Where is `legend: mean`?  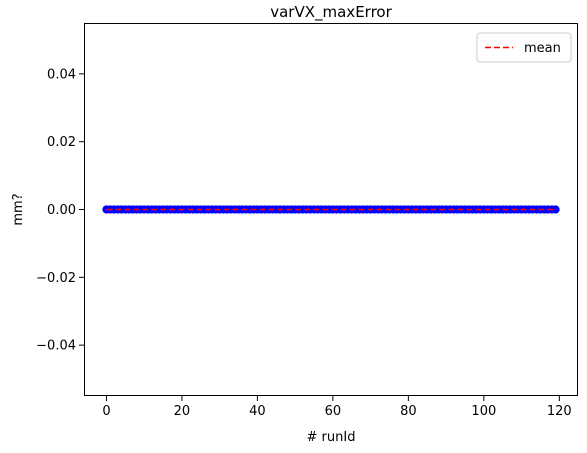
legend: mean is located at coordinates (524, 47).